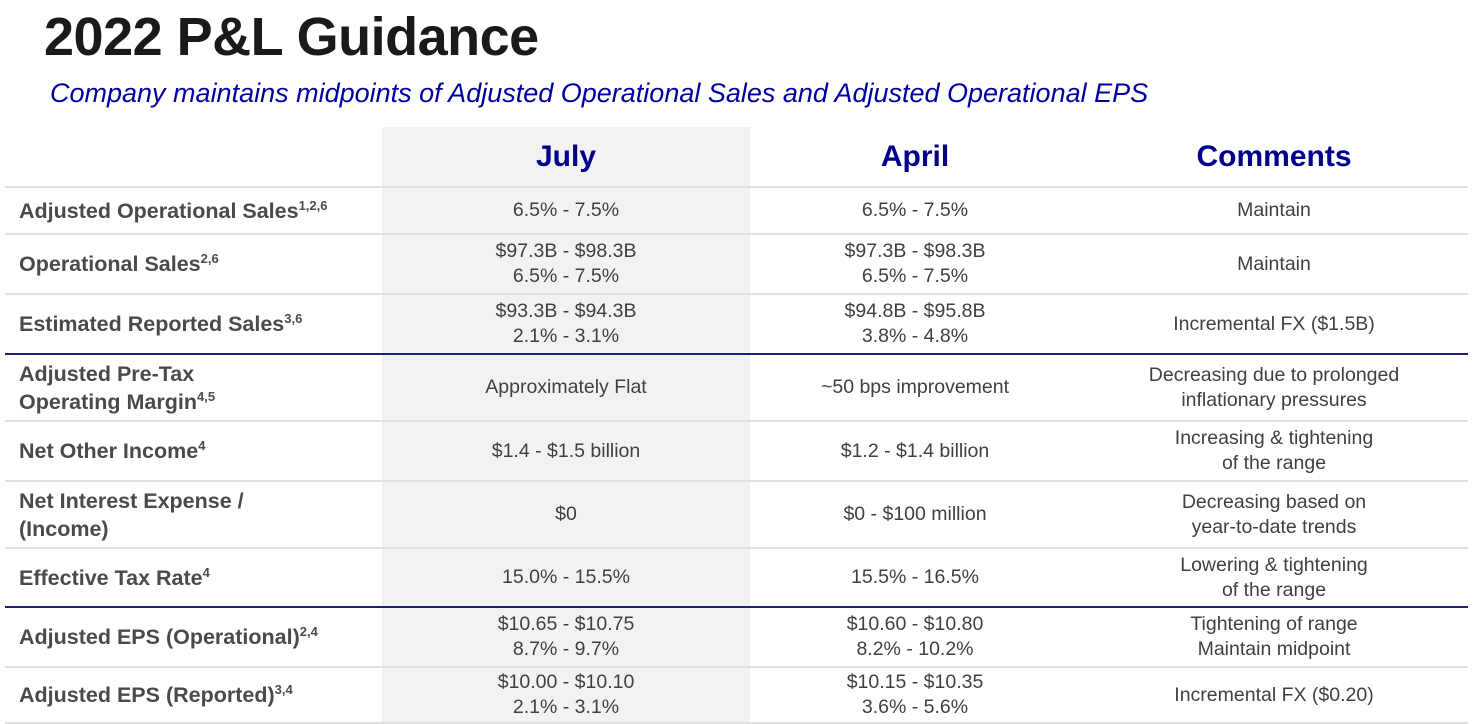 This screenshot has width=1476, height=724. What do you see at coordinates (293, 318) in the screenshot?
I see `footnote-ref: 3,6` at bounding box center [293, 318].